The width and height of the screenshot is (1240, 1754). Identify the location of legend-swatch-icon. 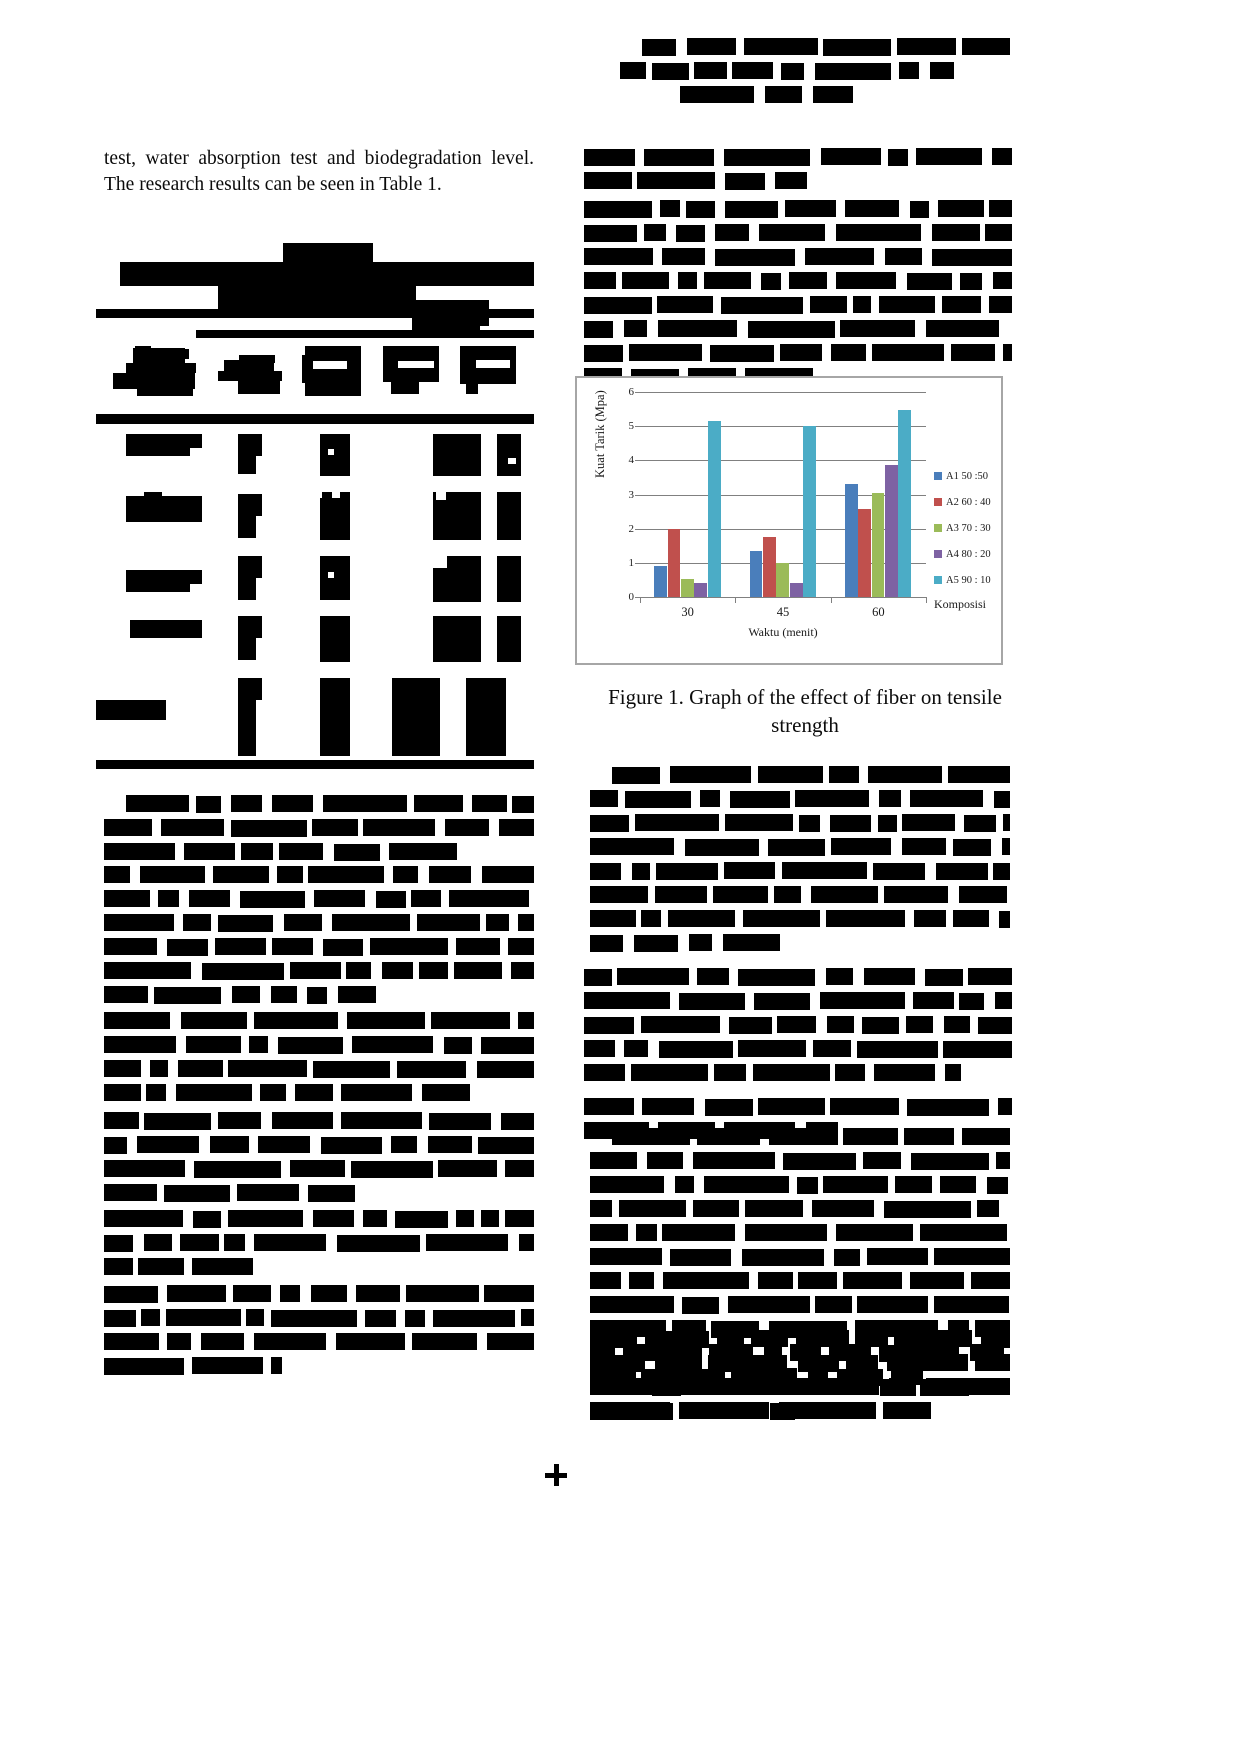
(938, 580).